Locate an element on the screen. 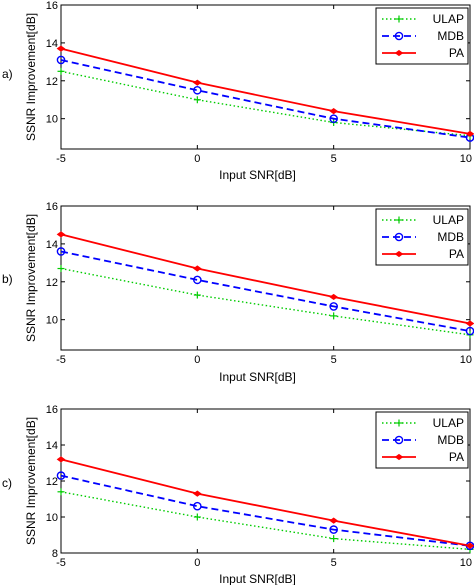 This screenshot has width=474, height=585. y-tick-label: 8 is located at coordinates (55, 554).